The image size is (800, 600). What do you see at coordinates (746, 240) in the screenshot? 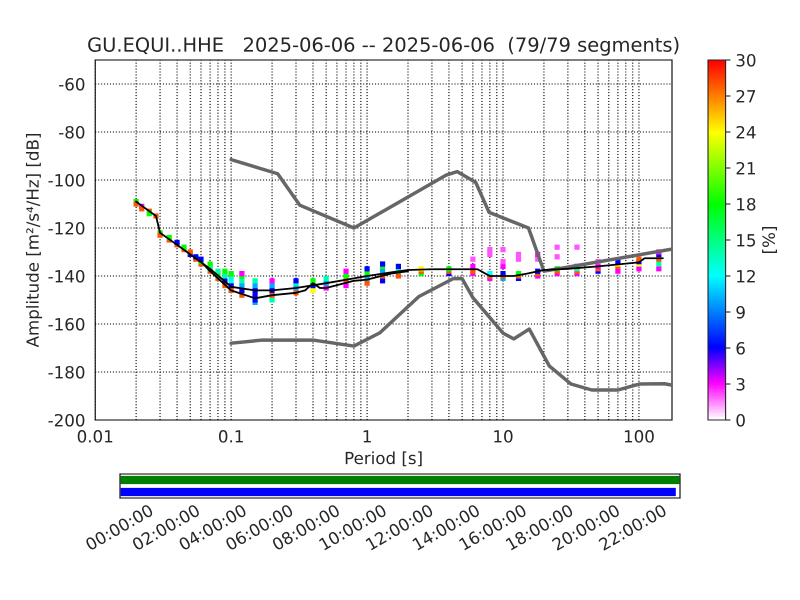
I see `color-bar-label: 15` at bounding box center [746, 240].